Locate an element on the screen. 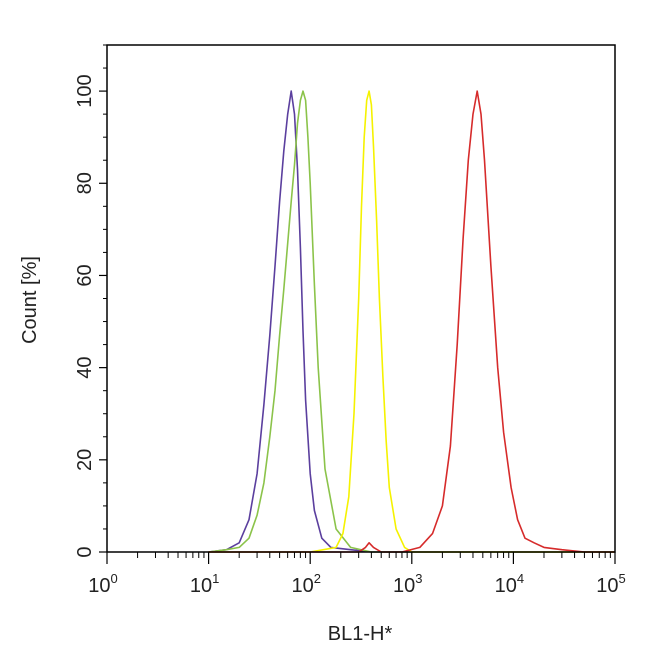 The height and width of the screenshot is (657, 650). y-tick-label: 80 is located at coordinates (85, 183).